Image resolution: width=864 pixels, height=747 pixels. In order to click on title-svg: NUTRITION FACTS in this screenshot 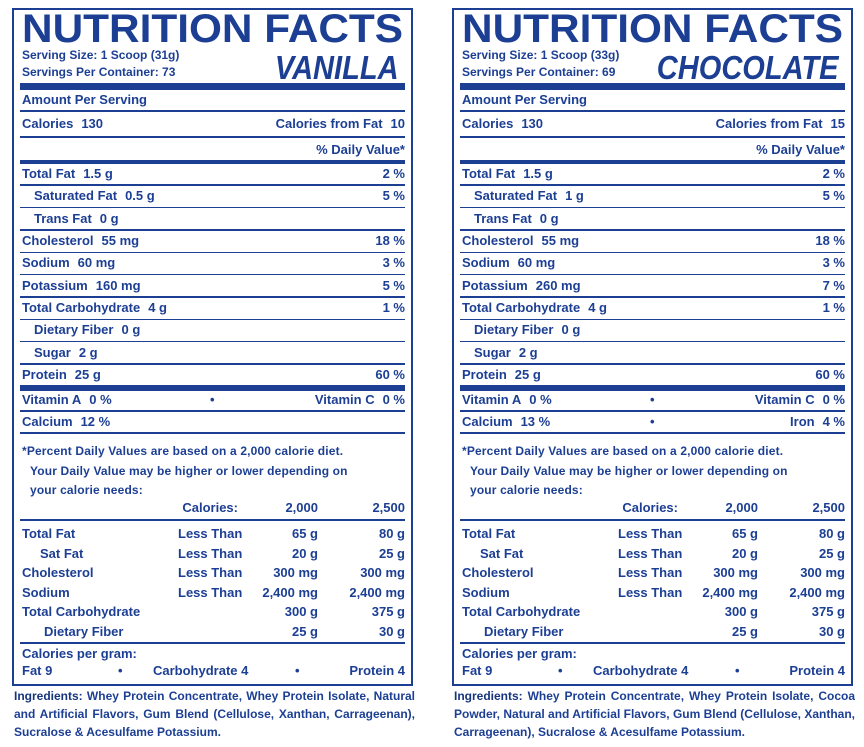, I will do `click(652, 30)`.